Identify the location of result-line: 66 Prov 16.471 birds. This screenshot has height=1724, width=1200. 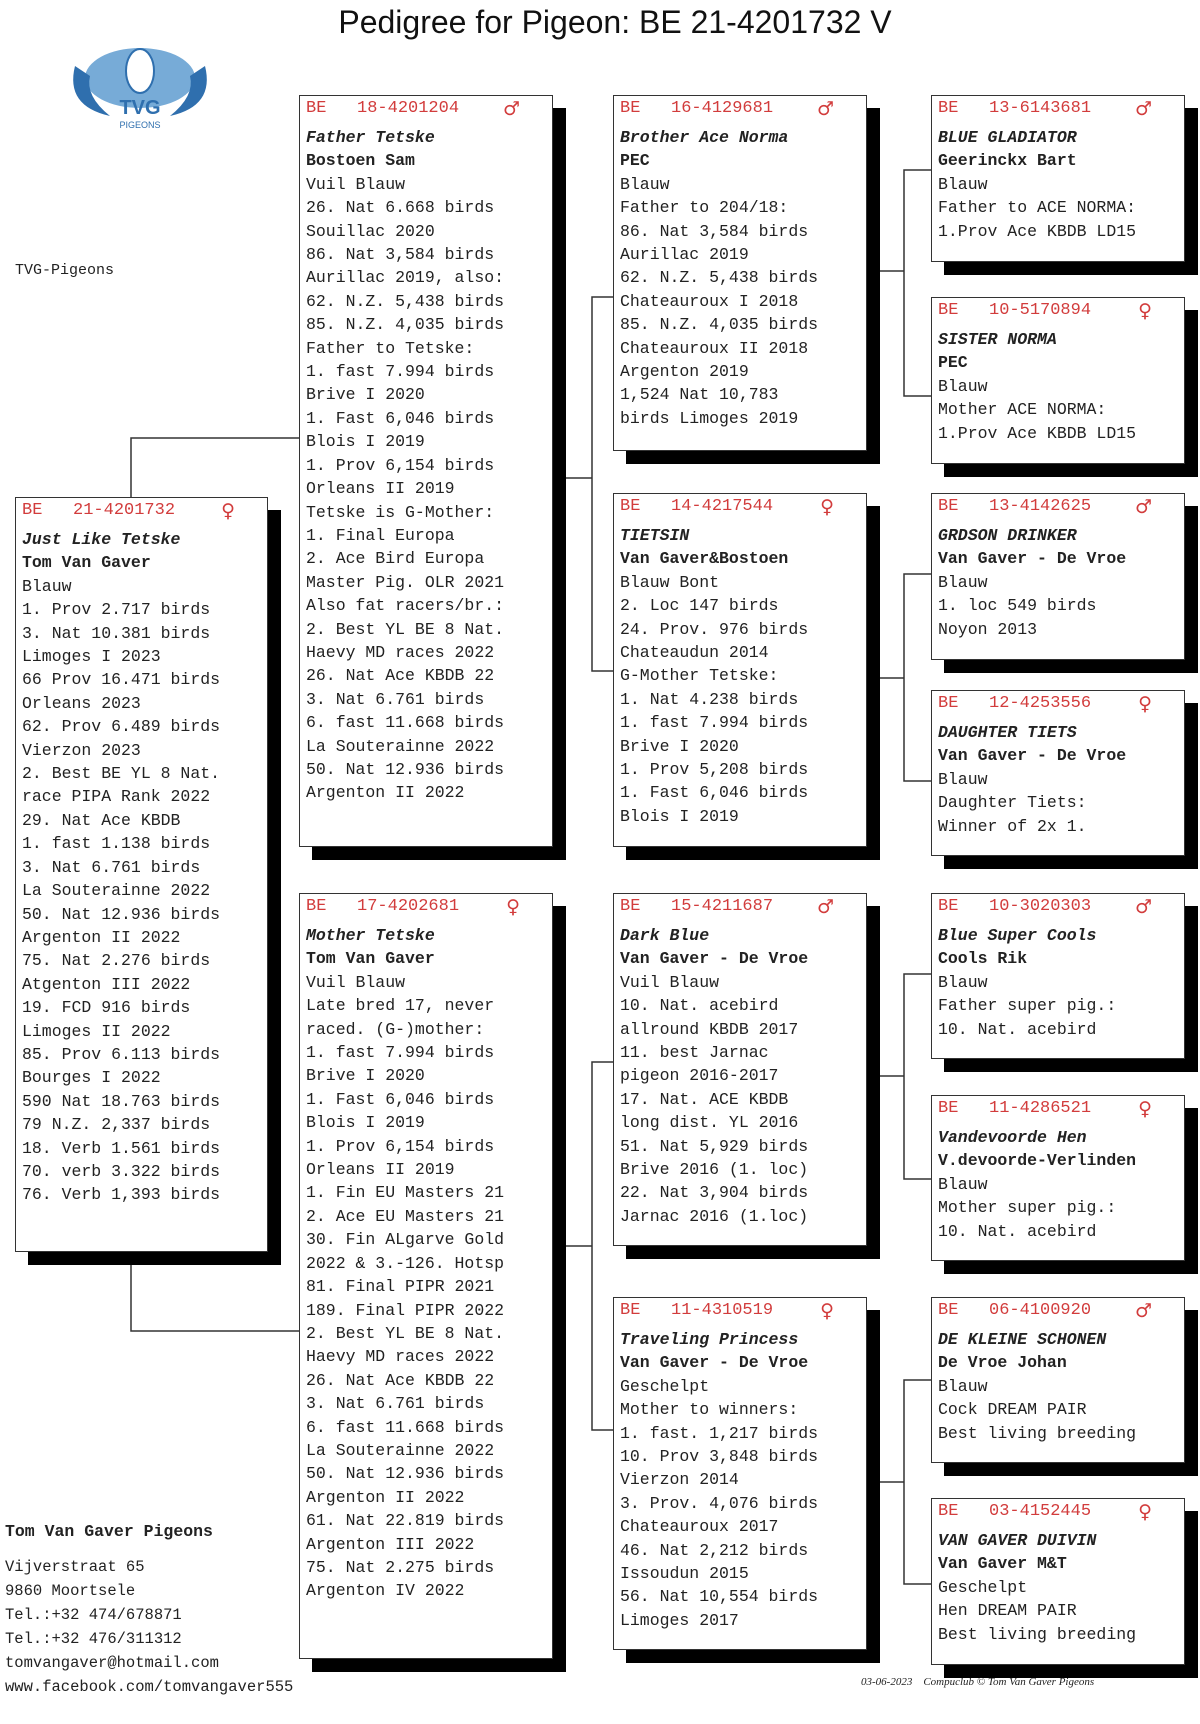
(121, 680).